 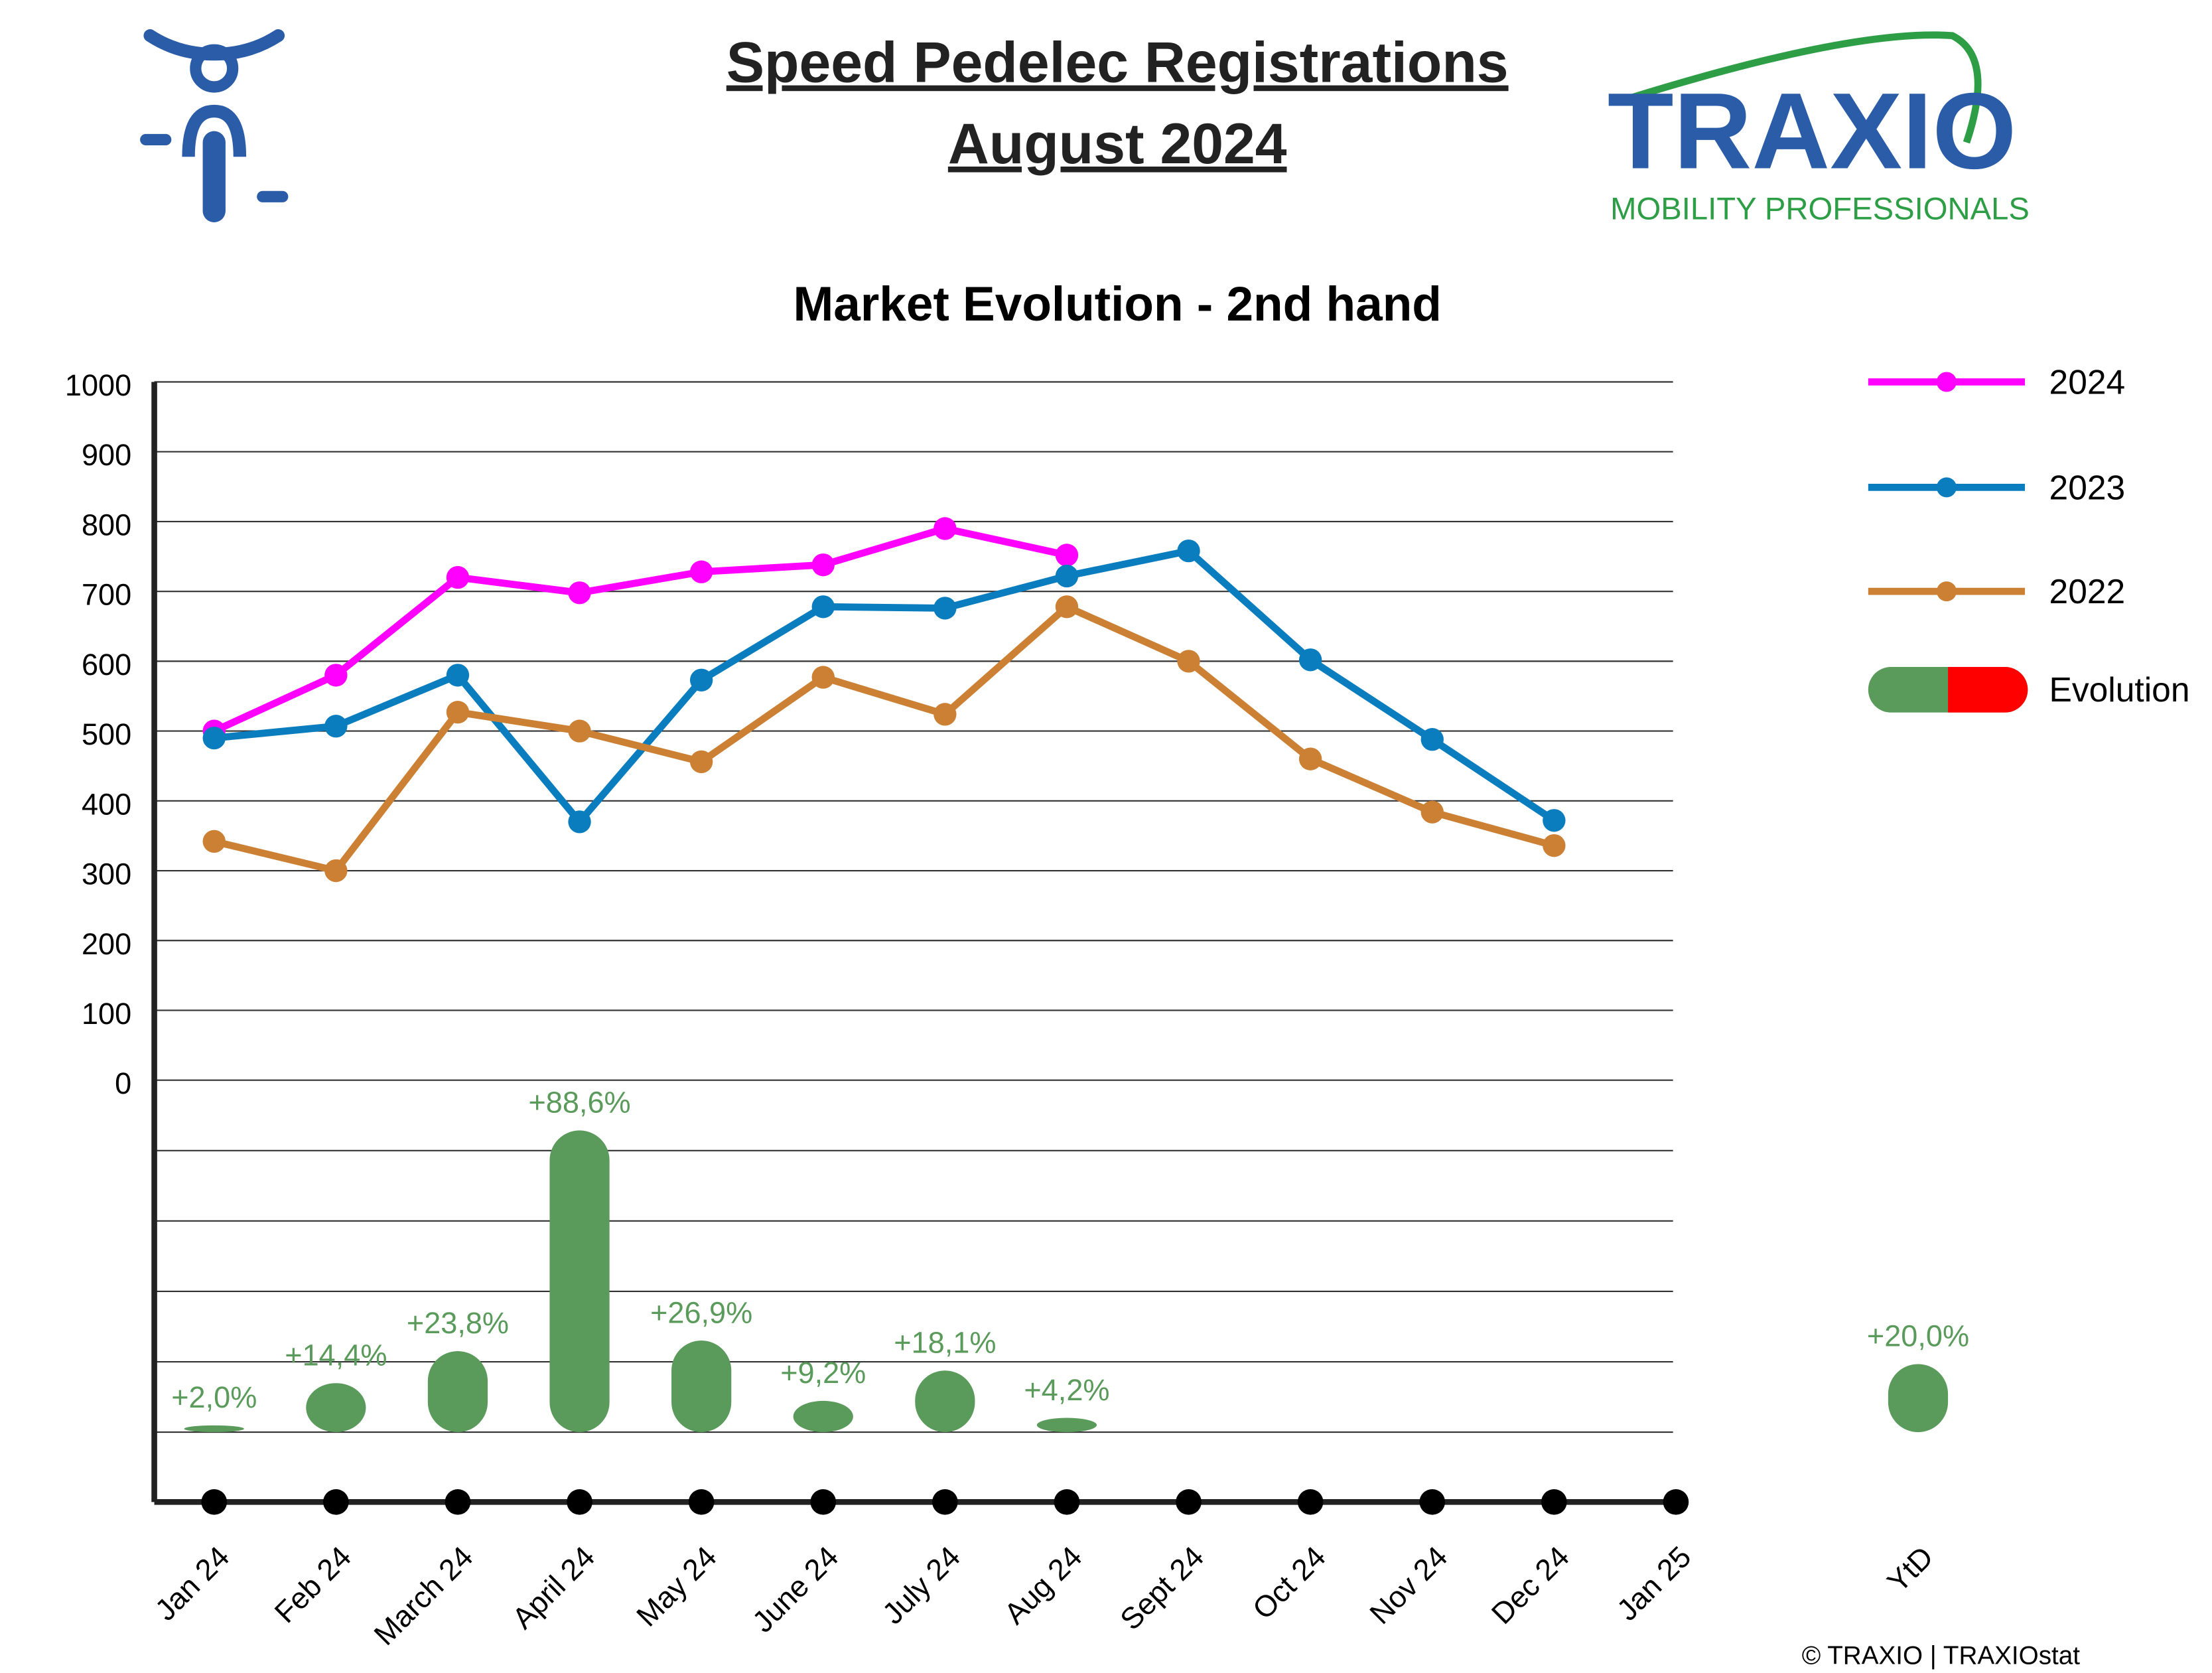 What do you see at coordinates (553, 1588) in the screenshot?
I see `x-tick-label: April 24` at bounding box center [553, 1588].